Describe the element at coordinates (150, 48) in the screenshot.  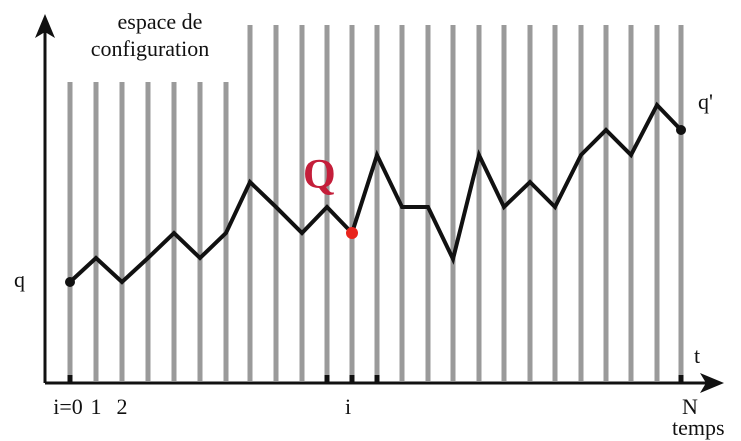
I see `title-line: configuration` at that location.